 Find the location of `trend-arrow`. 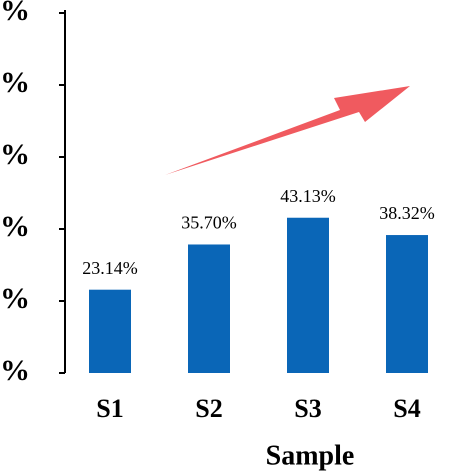

trend-arrow is located at coordinates (287, 130).